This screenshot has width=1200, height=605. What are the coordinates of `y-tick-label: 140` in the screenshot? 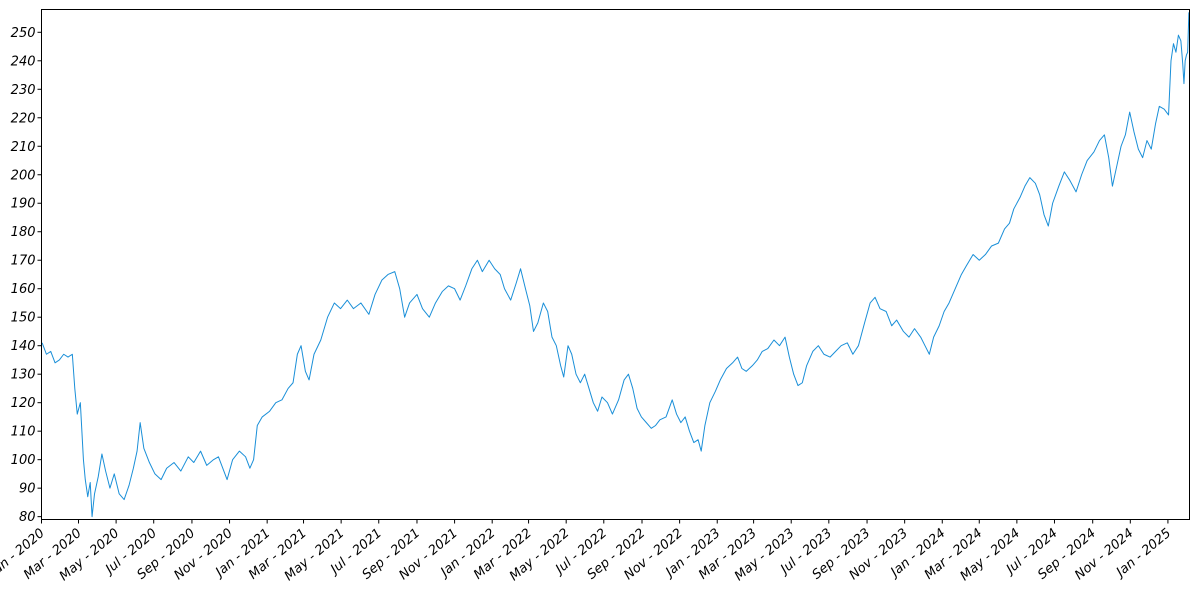 It's located at (23, 346).